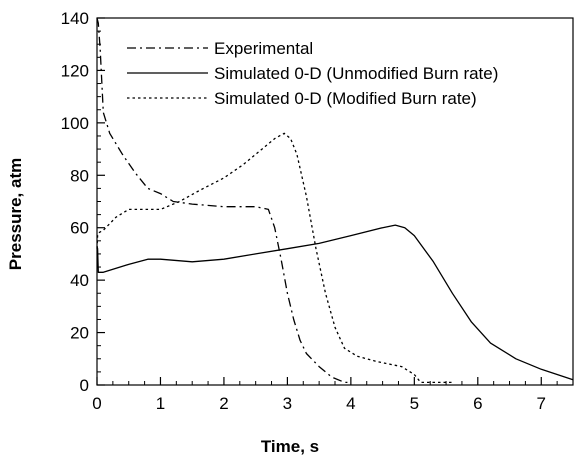  What do you see at coordinates (263, 48) in the screenshot?
I see `legend-label-1: Experimental` at bounding box center [263, 48].